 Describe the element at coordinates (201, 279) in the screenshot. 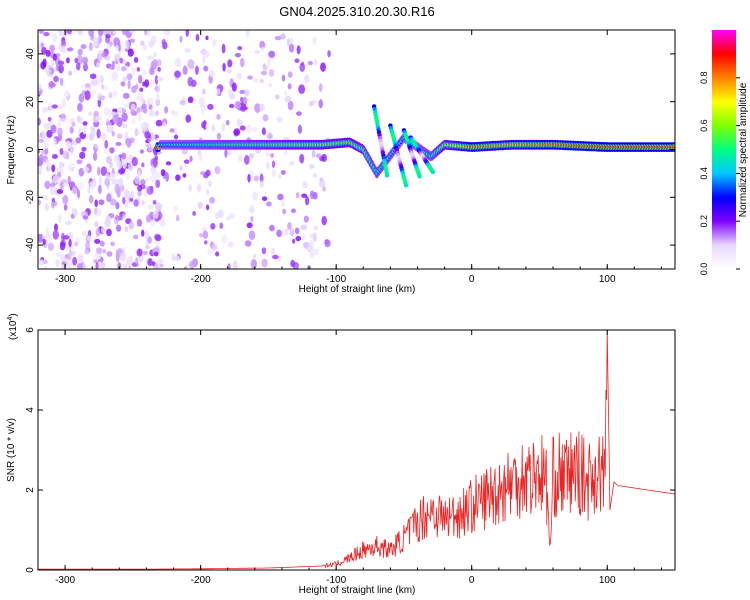

I see `spectrogram-xtick-label: -200` at that location.